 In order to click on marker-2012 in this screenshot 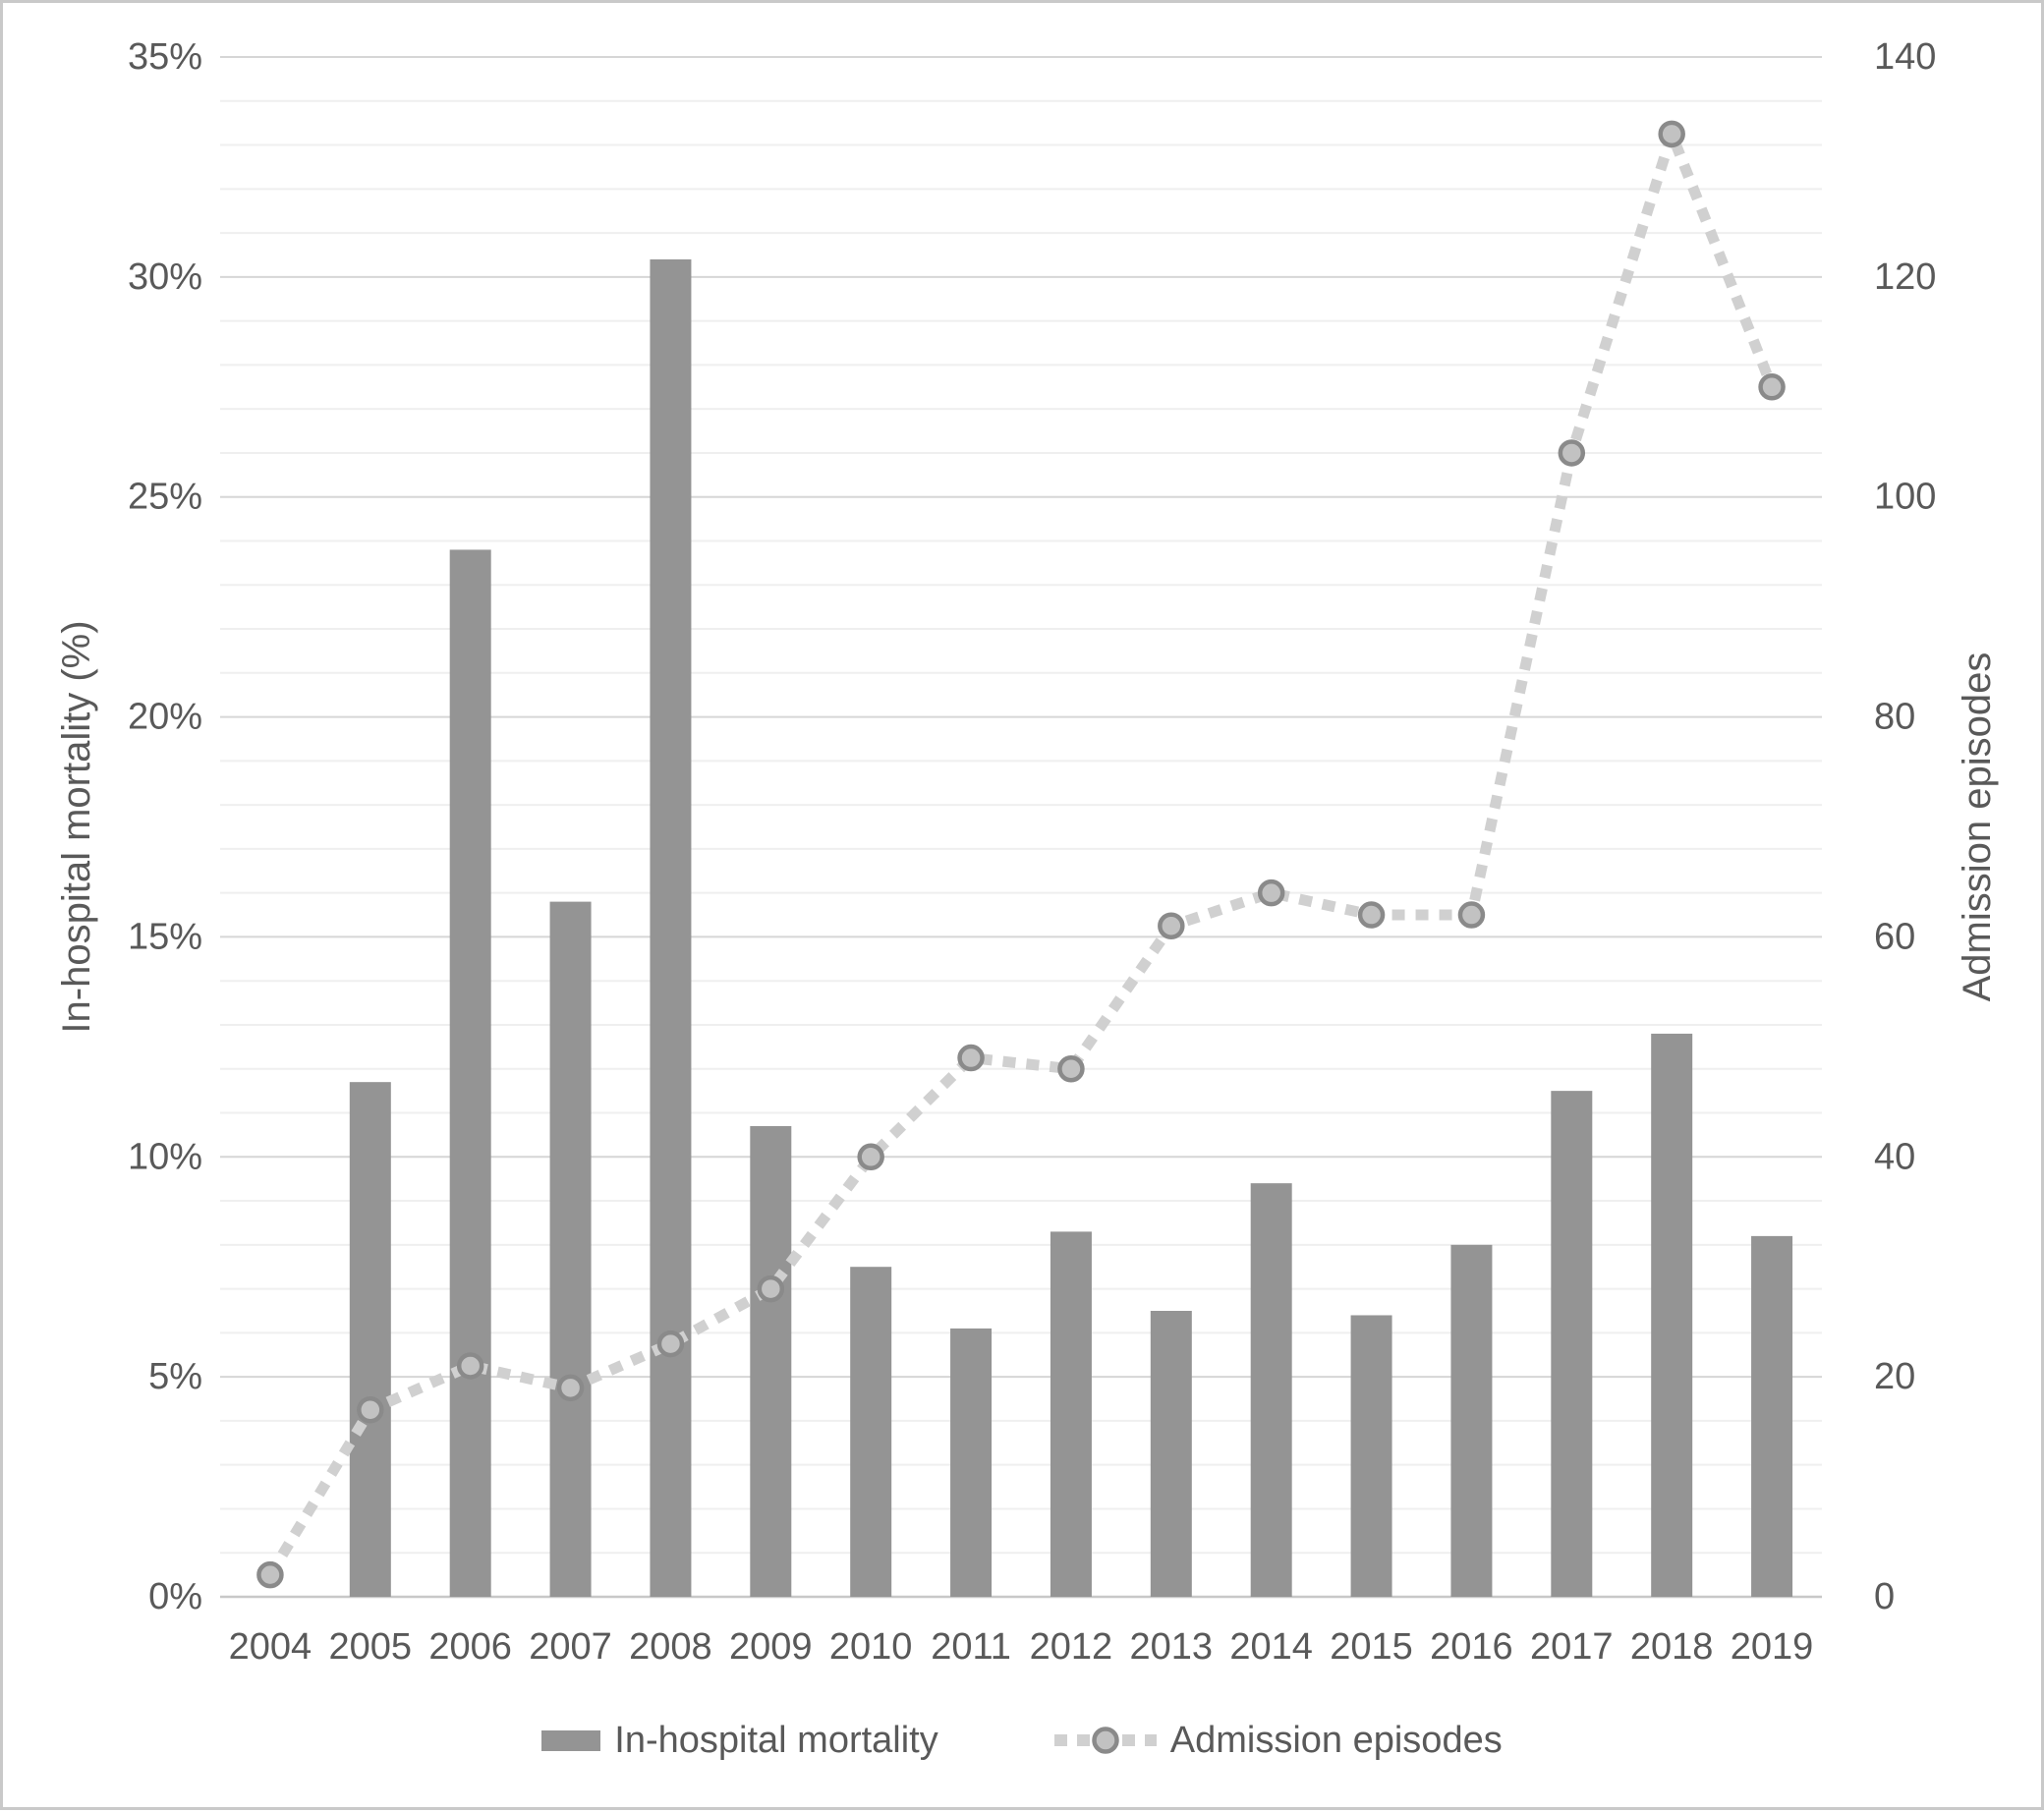, I will do `click(1071, 1068)`.